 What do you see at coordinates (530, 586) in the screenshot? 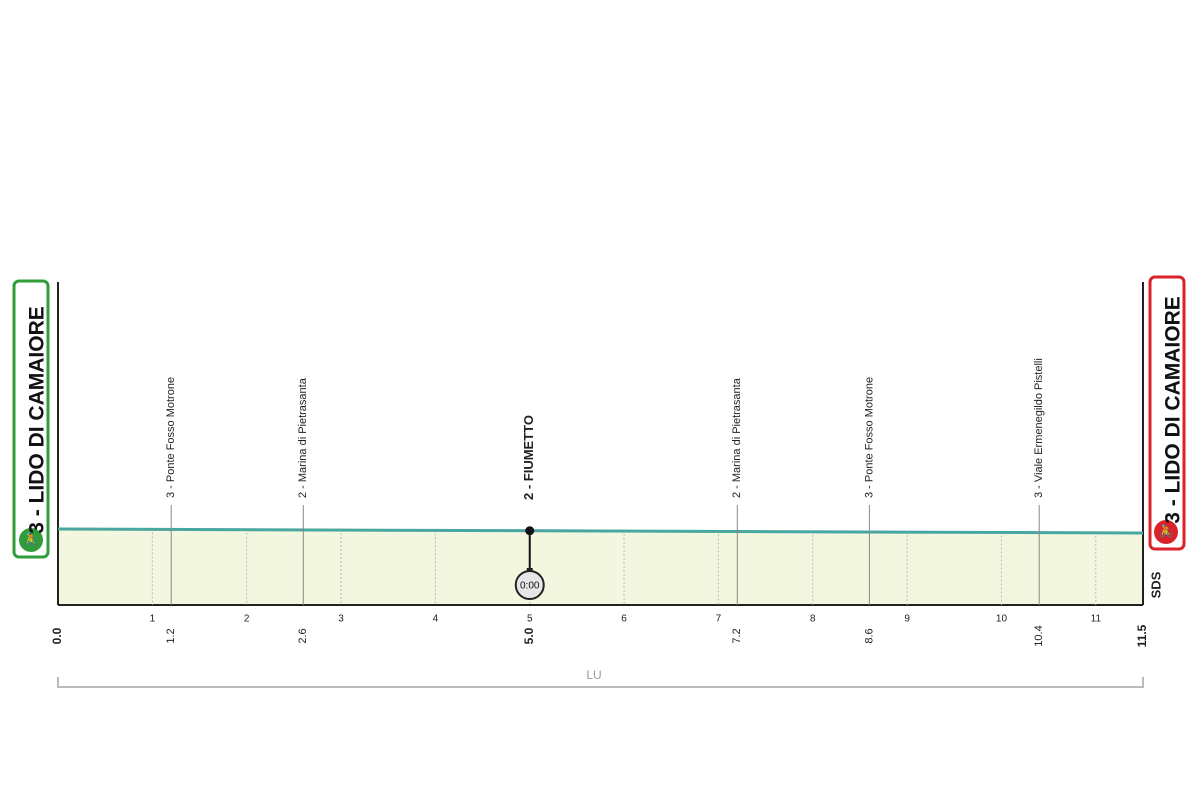
I see `timing-label: 0:00` at bounding box center [530, 586].